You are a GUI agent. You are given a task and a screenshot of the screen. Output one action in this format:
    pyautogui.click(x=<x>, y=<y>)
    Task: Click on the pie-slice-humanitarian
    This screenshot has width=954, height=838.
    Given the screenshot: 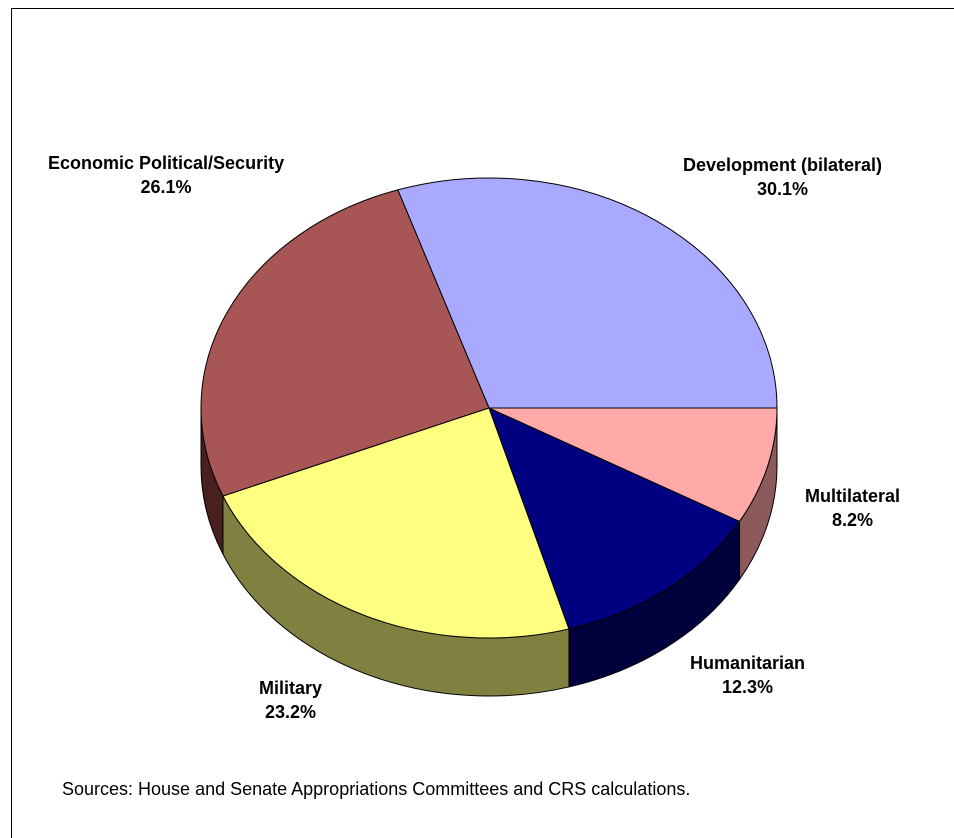 What is the action you would take?
    pyautogui.click(x=614, y=518)
    